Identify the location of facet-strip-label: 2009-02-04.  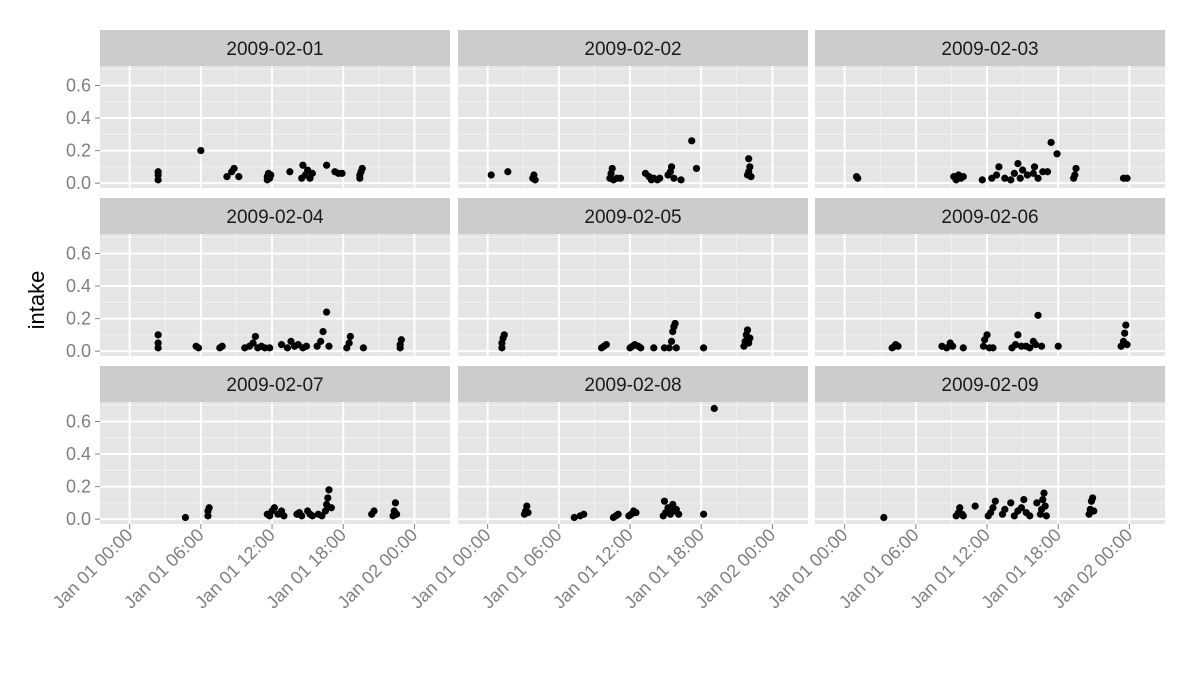
(275, 217).